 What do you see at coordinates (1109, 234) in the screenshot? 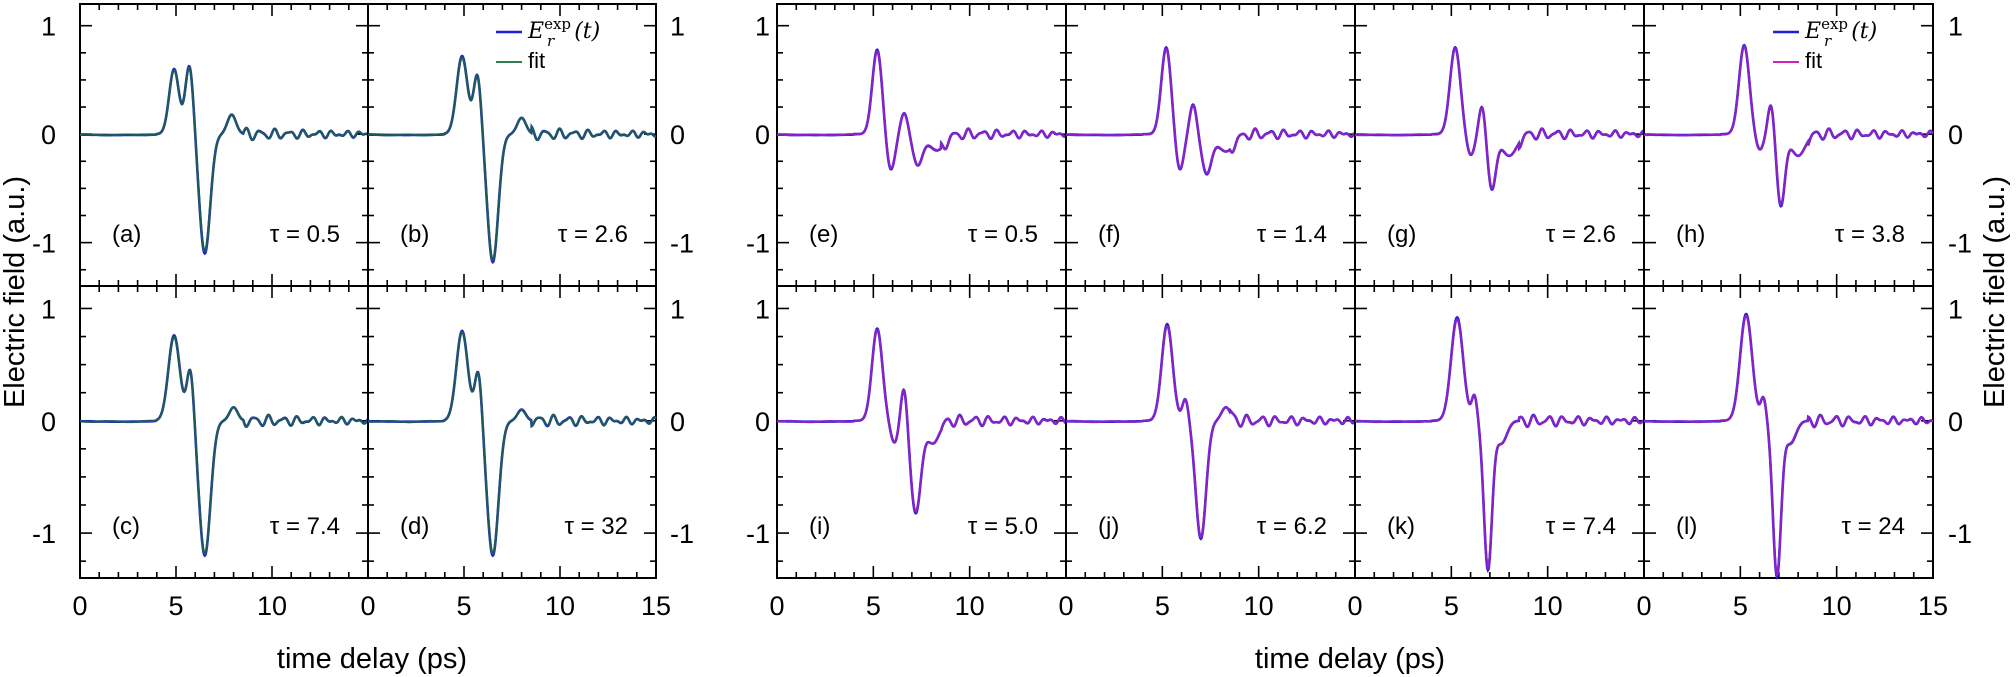
I see `panel-label-f: (f)` at bounding box center [1109, 234].